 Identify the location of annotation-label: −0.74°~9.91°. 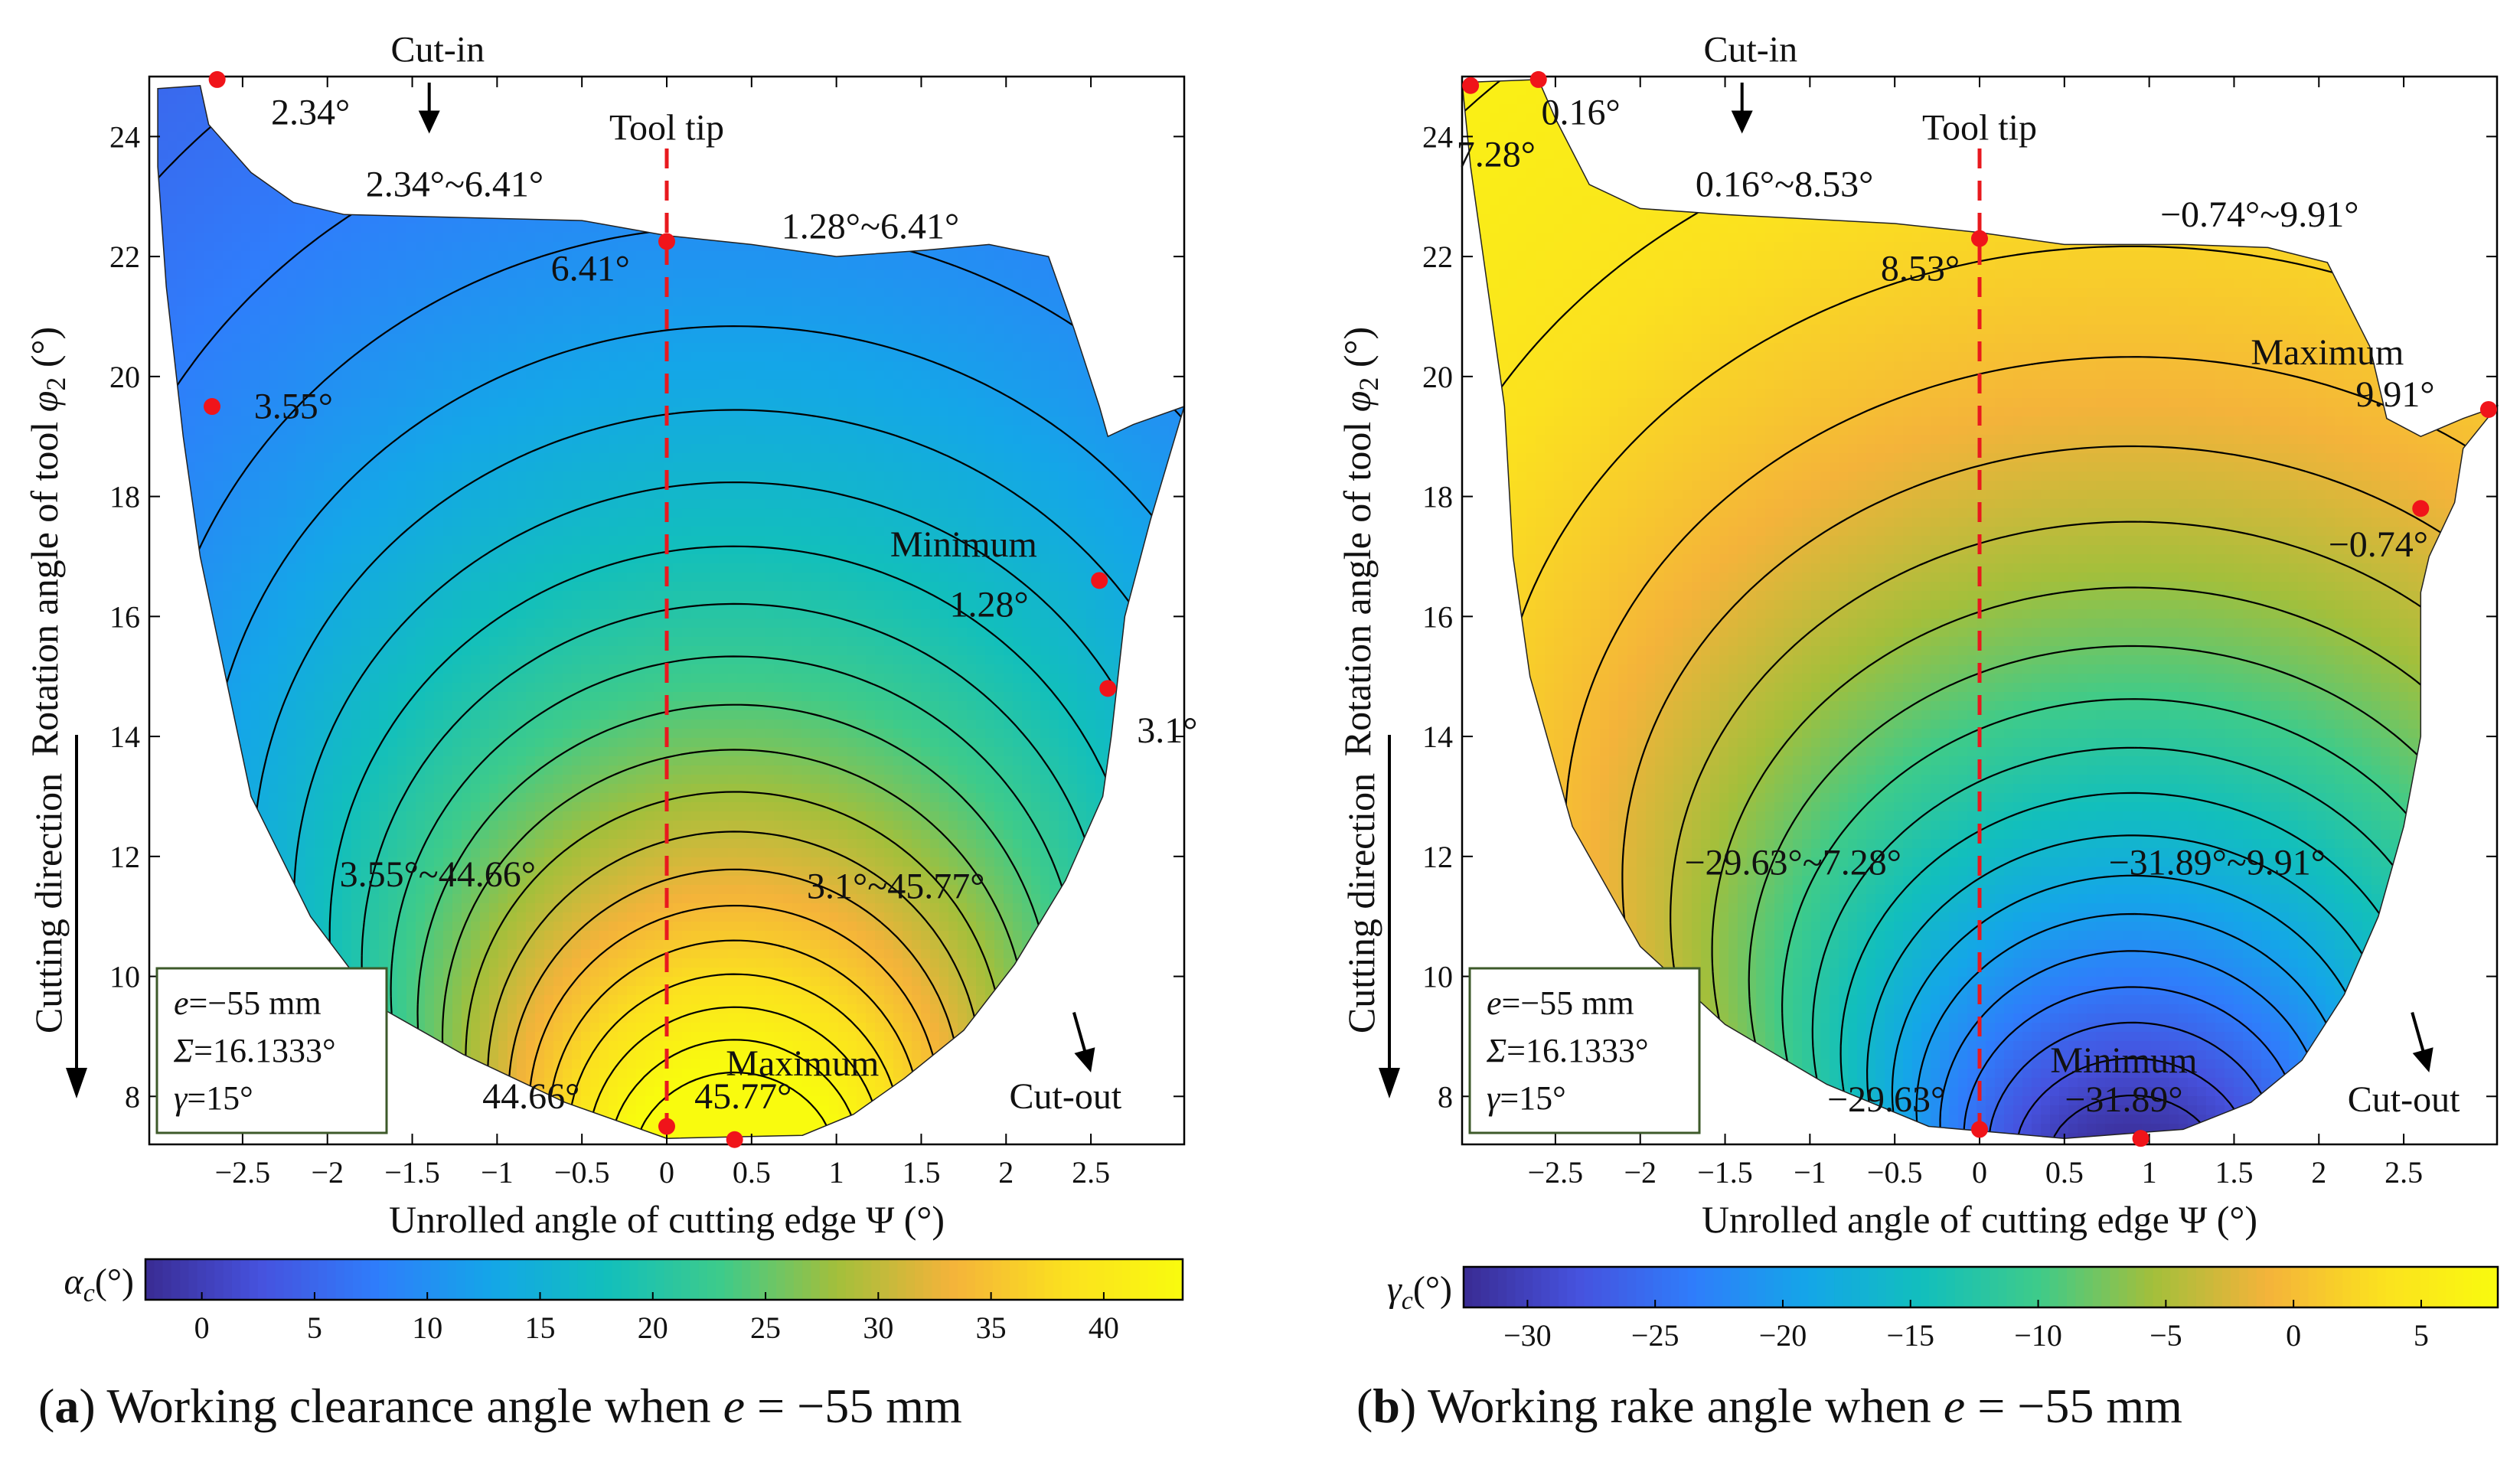
(2259, 214).